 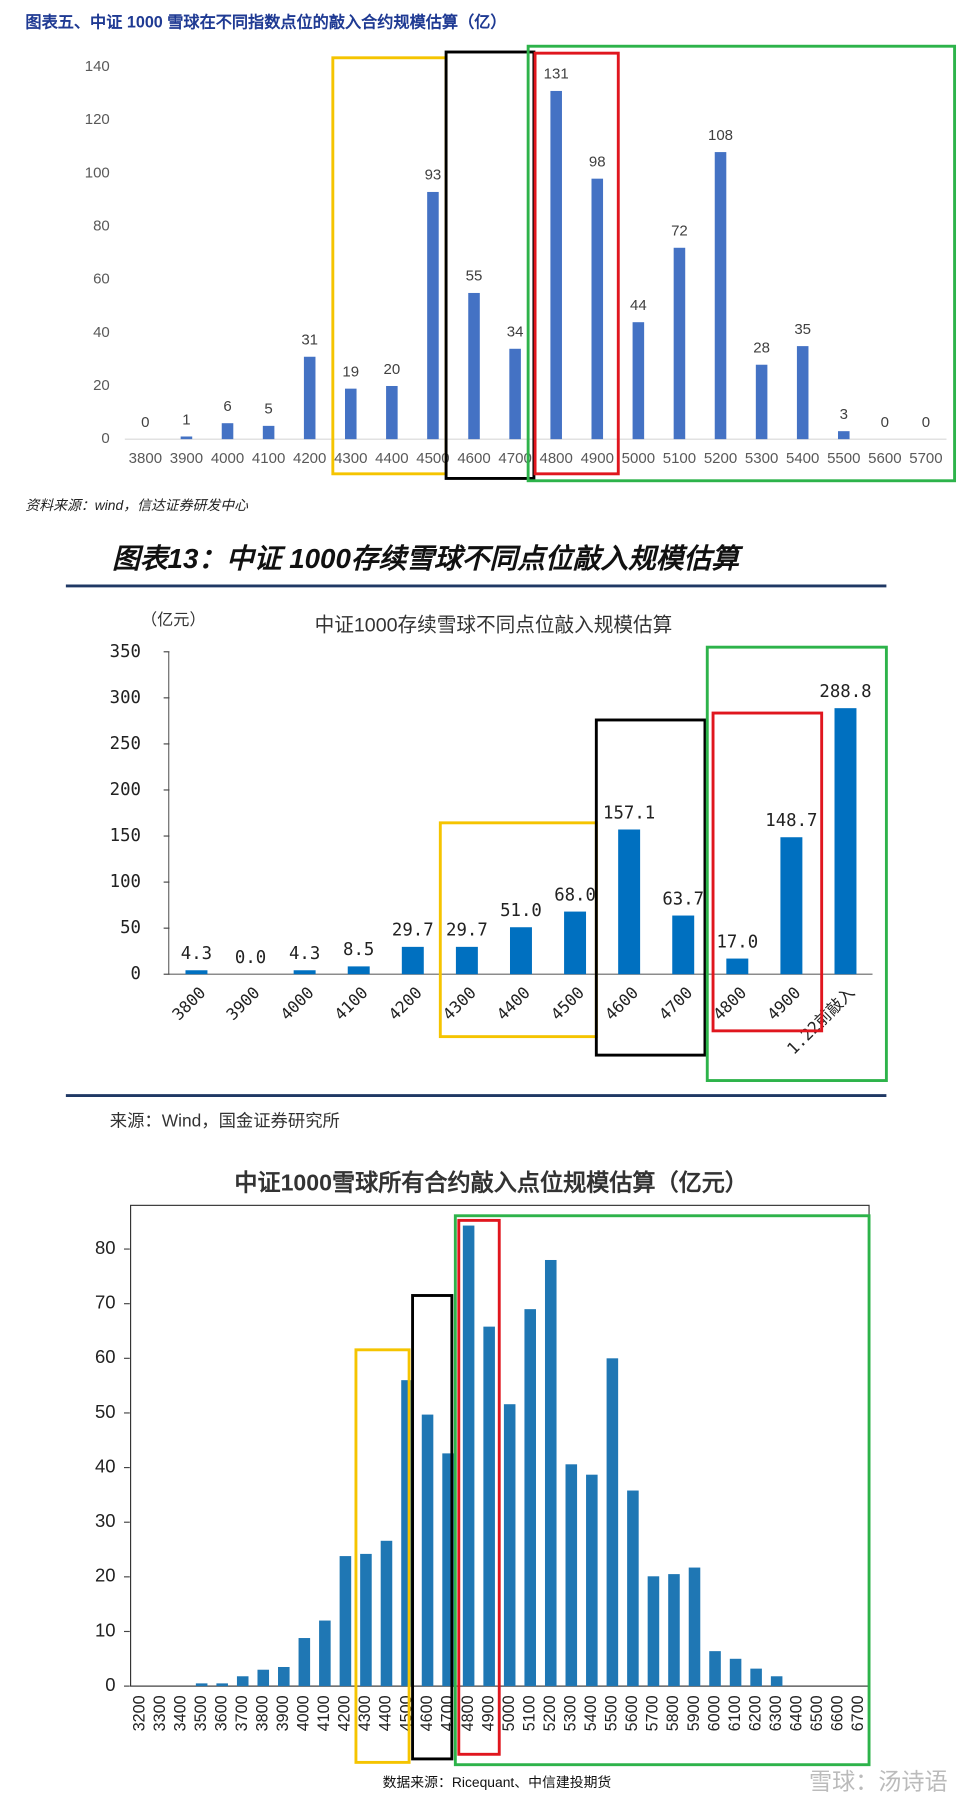 What do you see at coordinates (845, 692) in the screenshot?
I see `data-label: 288.8` at bounding box center [845, 692].